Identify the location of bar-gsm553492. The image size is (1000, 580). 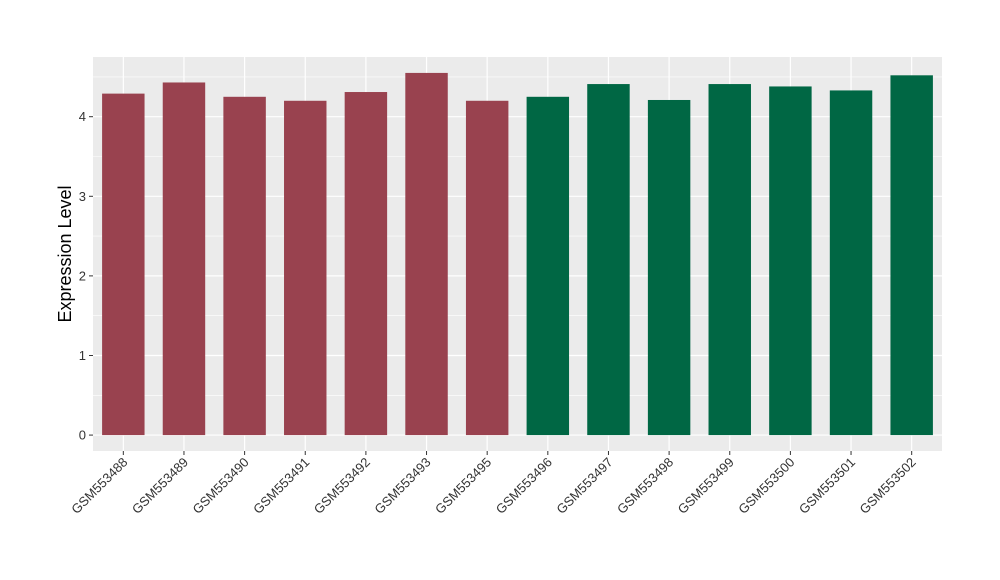
(366, 264).